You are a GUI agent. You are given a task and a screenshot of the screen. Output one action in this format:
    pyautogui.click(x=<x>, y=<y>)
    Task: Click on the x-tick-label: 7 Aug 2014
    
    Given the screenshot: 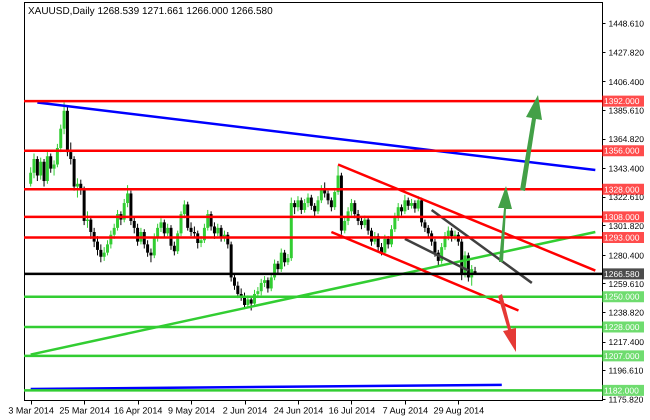 What is the action you would take?
    pyautogui.click(x=405, y=411)
    